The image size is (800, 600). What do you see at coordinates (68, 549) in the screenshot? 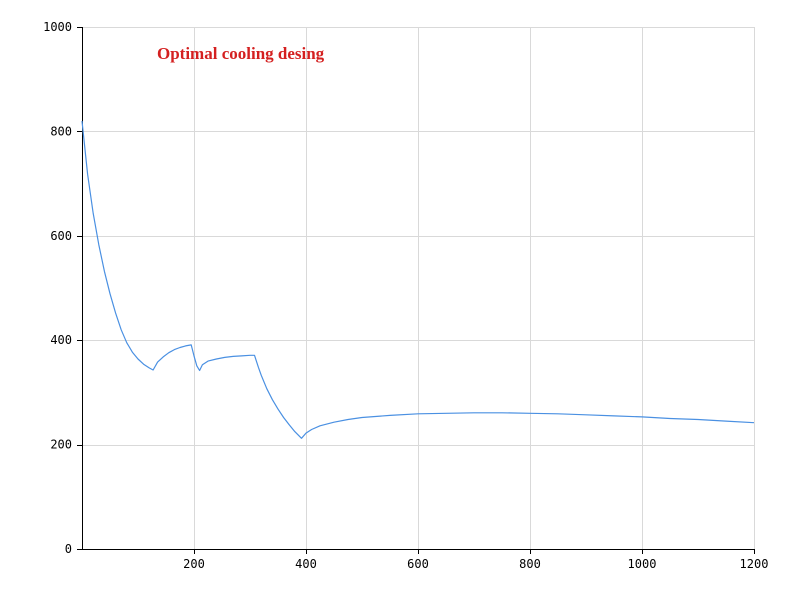
I see `y-tick-label: 0` at bounding box center [68, 549].